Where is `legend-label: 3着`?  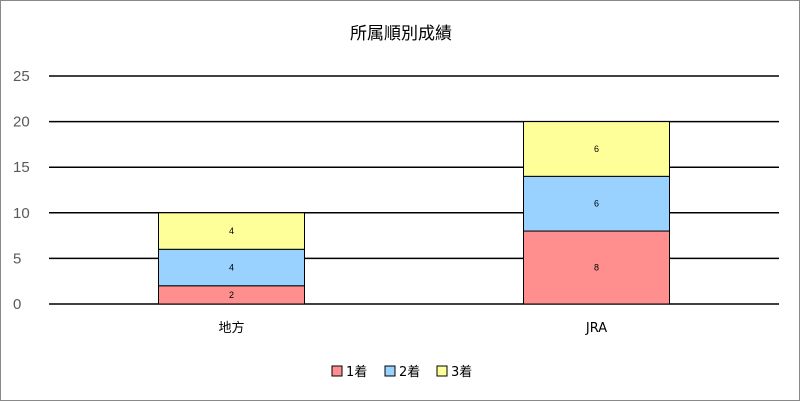
legend-label: 3着 is located at coordinates (461, 372).